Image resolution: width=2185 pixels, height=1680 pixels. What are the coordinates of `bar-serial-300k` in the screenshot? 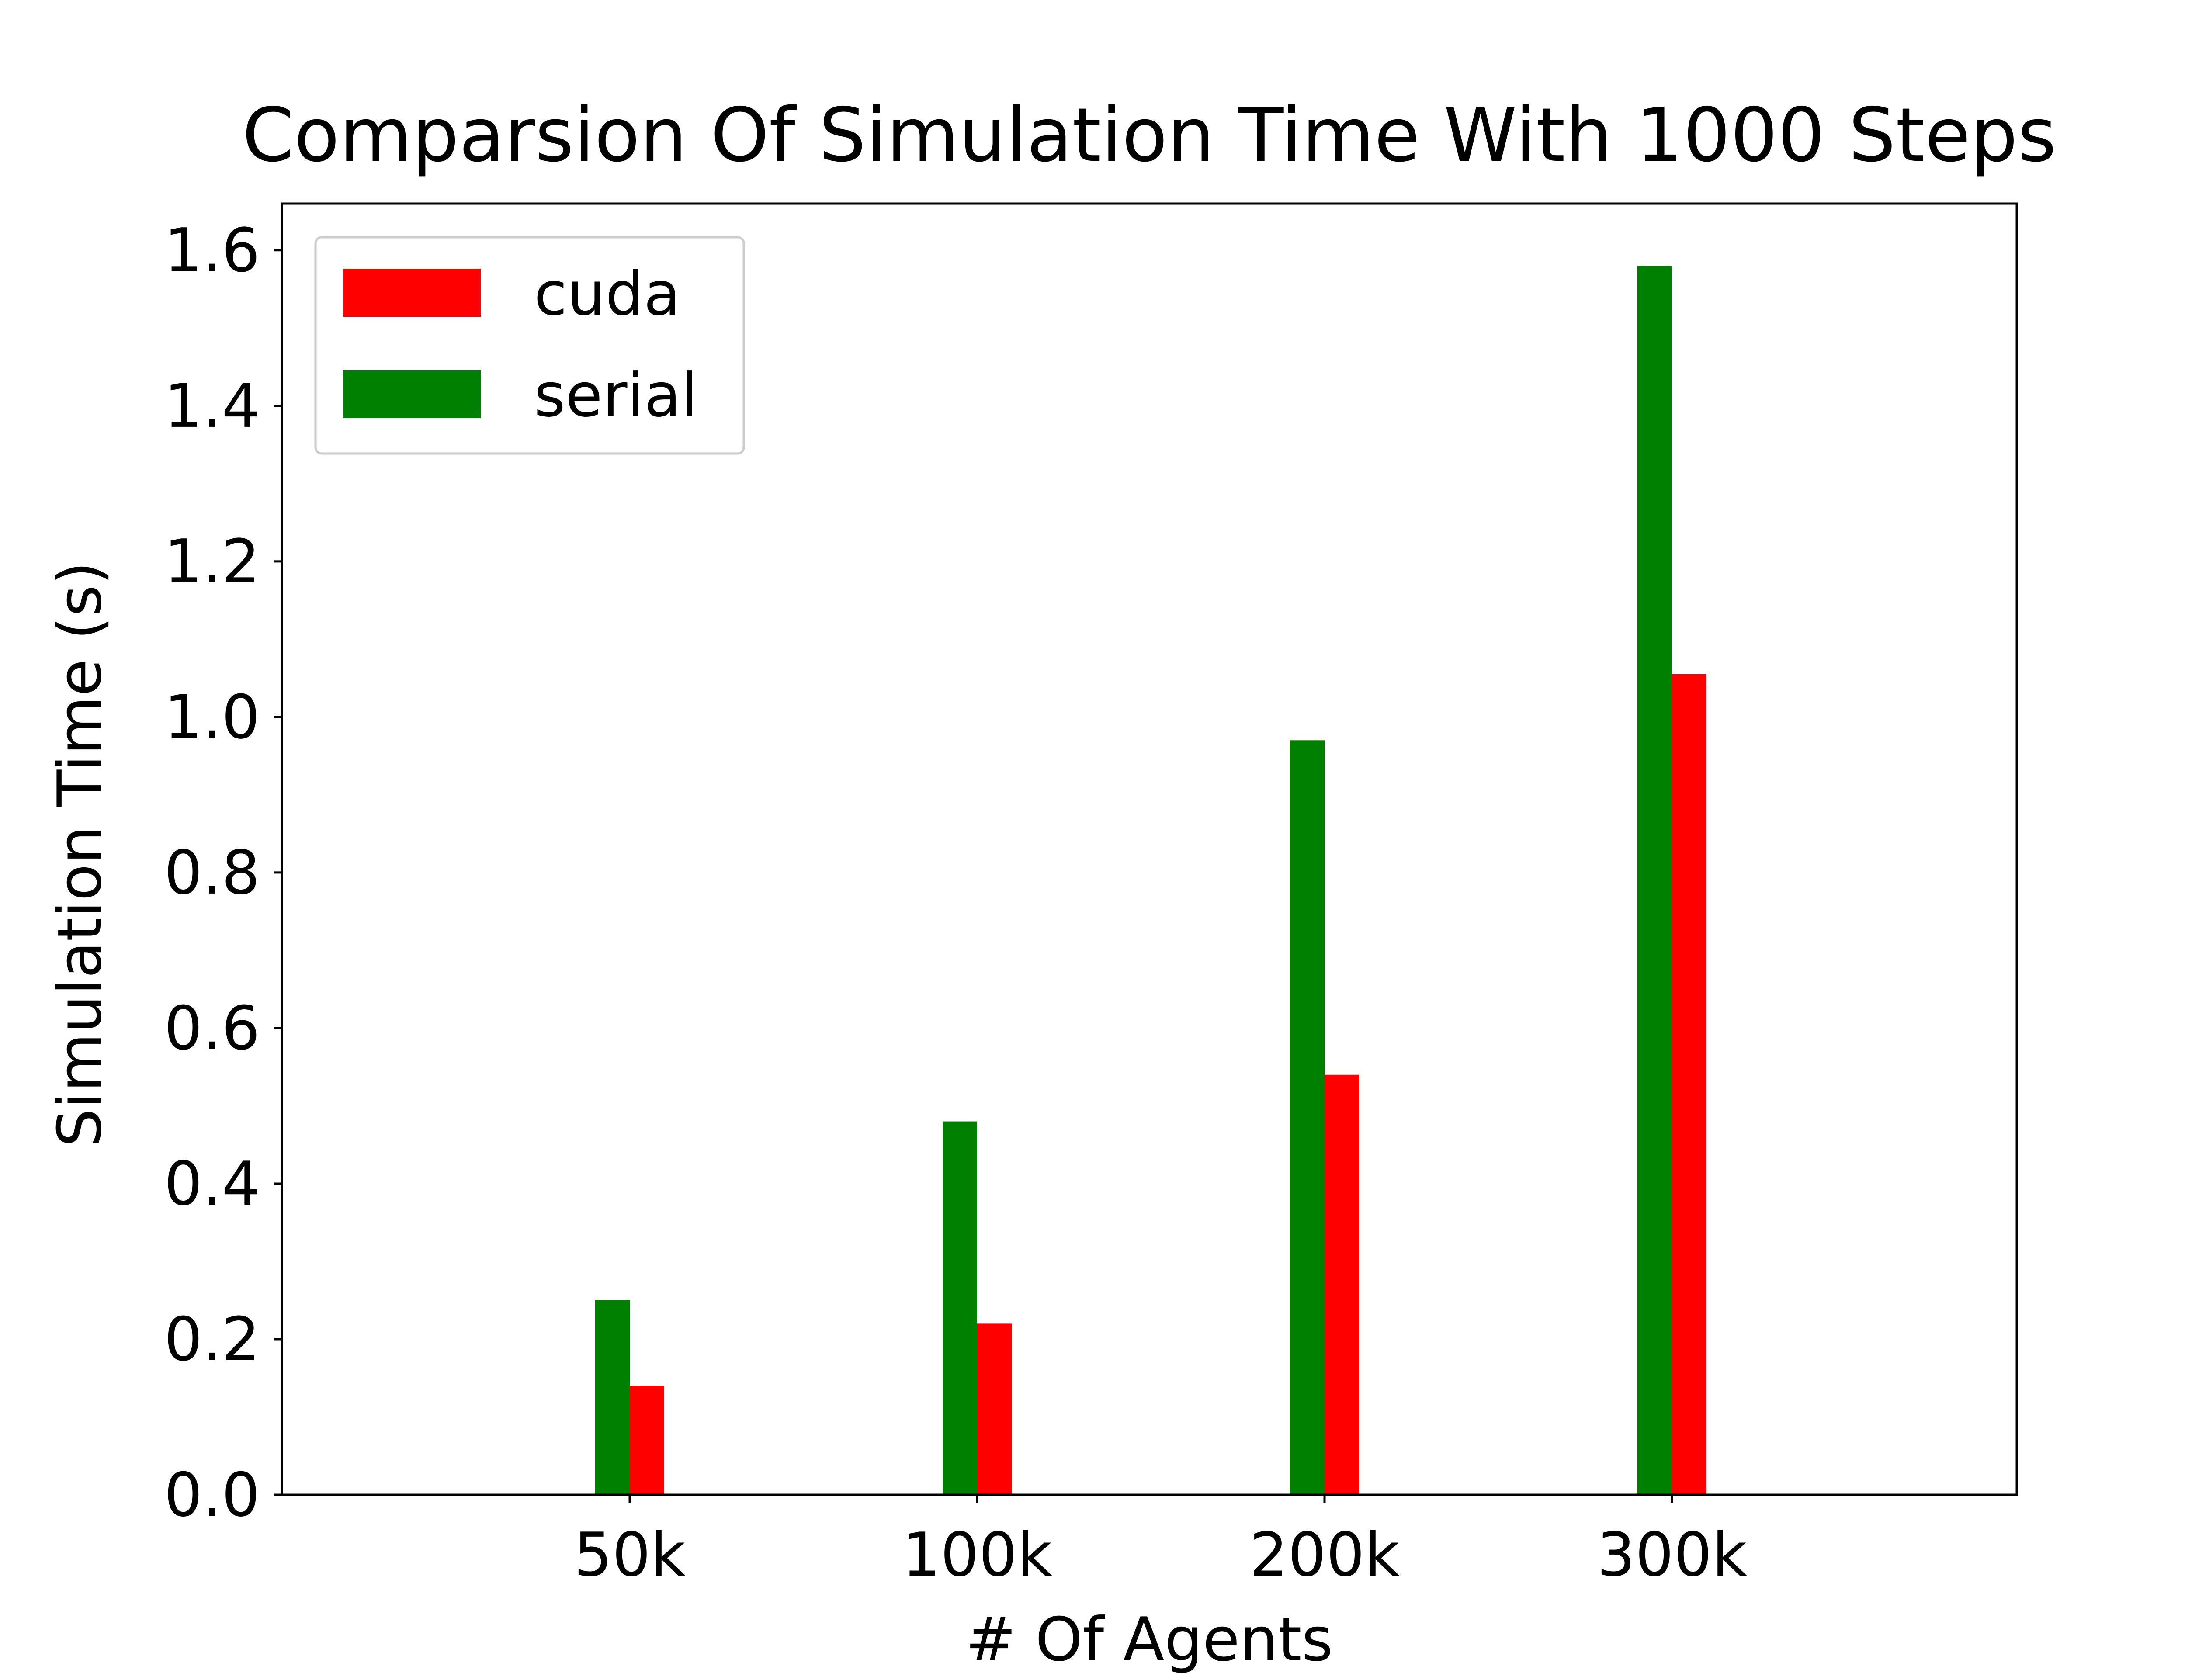 It's located at (1654, 881).